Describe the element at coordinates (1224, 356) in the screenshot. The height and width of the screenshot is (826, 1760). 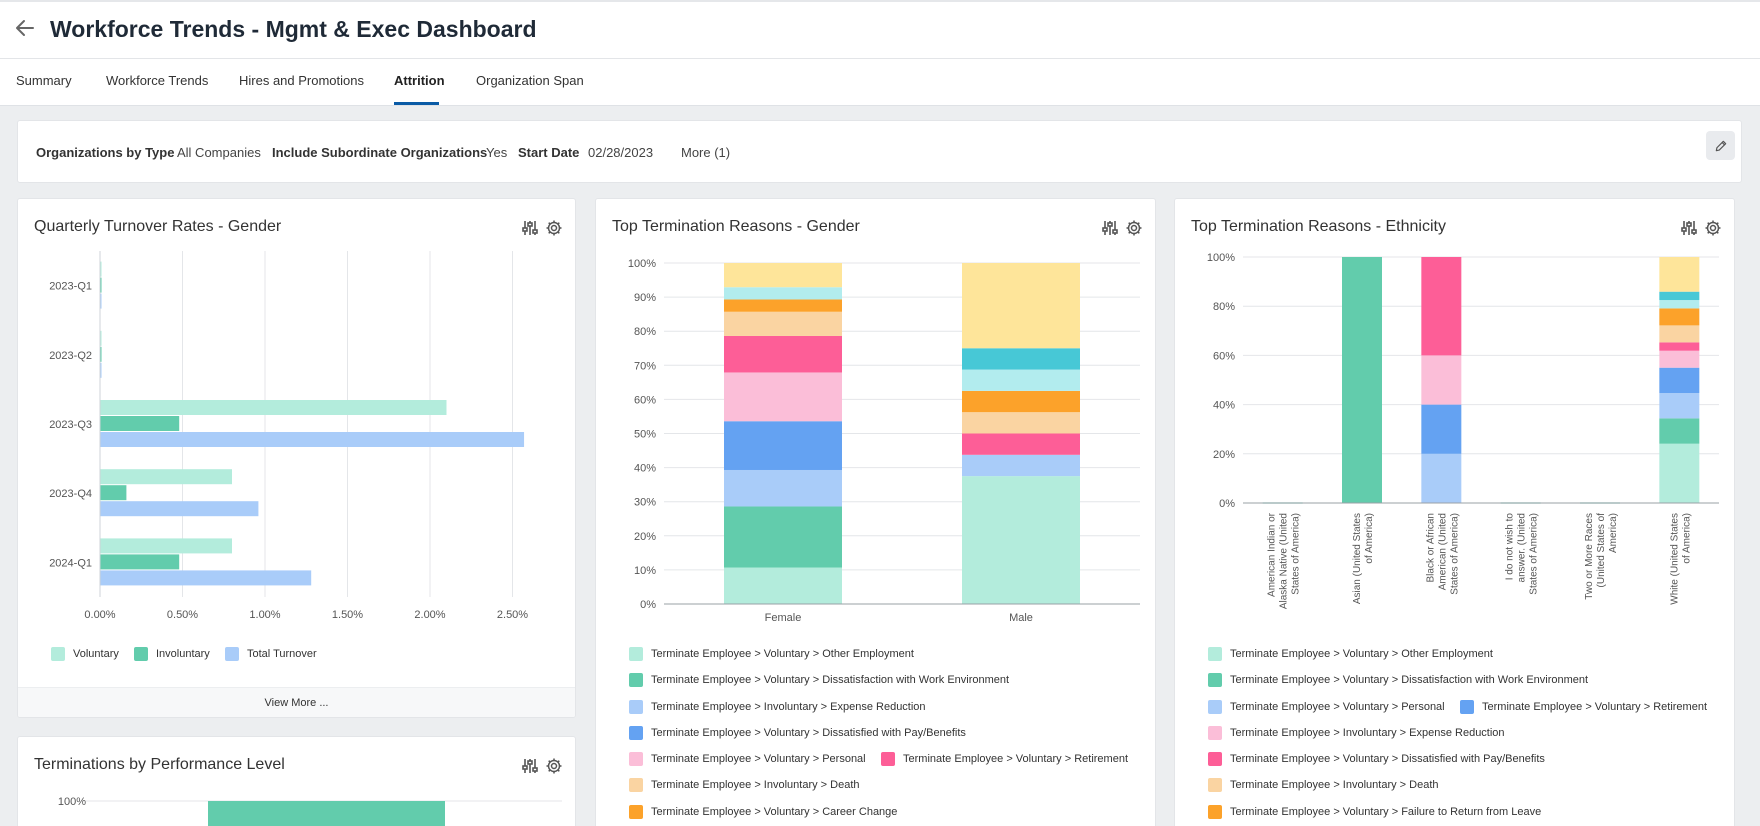
I see `y-tick-label: 60%` at that location.